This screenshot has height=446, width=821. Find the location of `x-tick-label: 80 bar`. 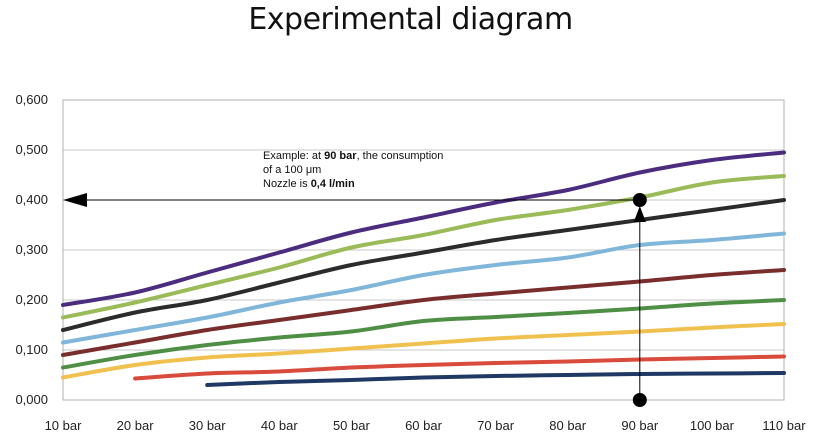

x-tick-label: 80 bar is located at coordinates (568, 425).